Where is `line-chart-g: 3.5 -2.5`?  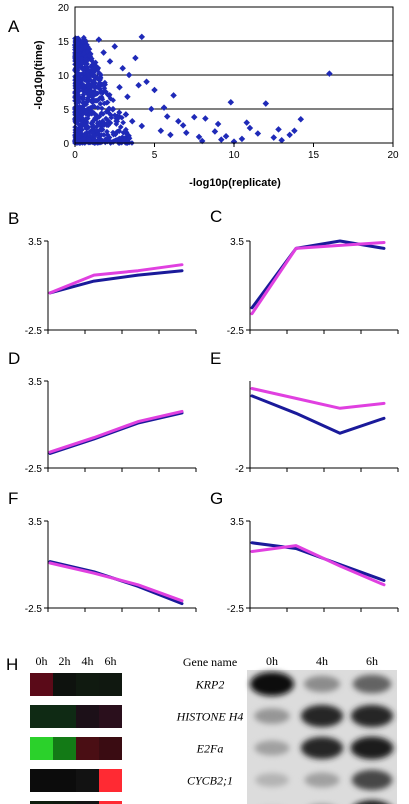
line-chart-g: 3.5 -2.5 is located at coordinates (313, 566).